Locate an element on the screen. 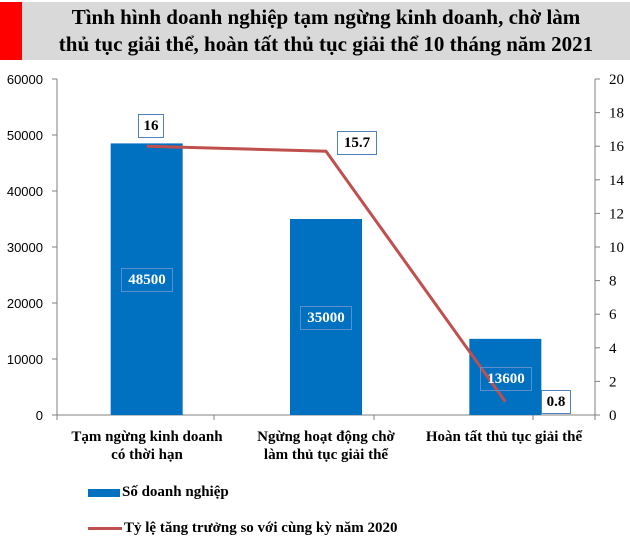 The width and height of the screenshot is (630, 555). svg-text: 30000 is located at coordinates (25, 247).